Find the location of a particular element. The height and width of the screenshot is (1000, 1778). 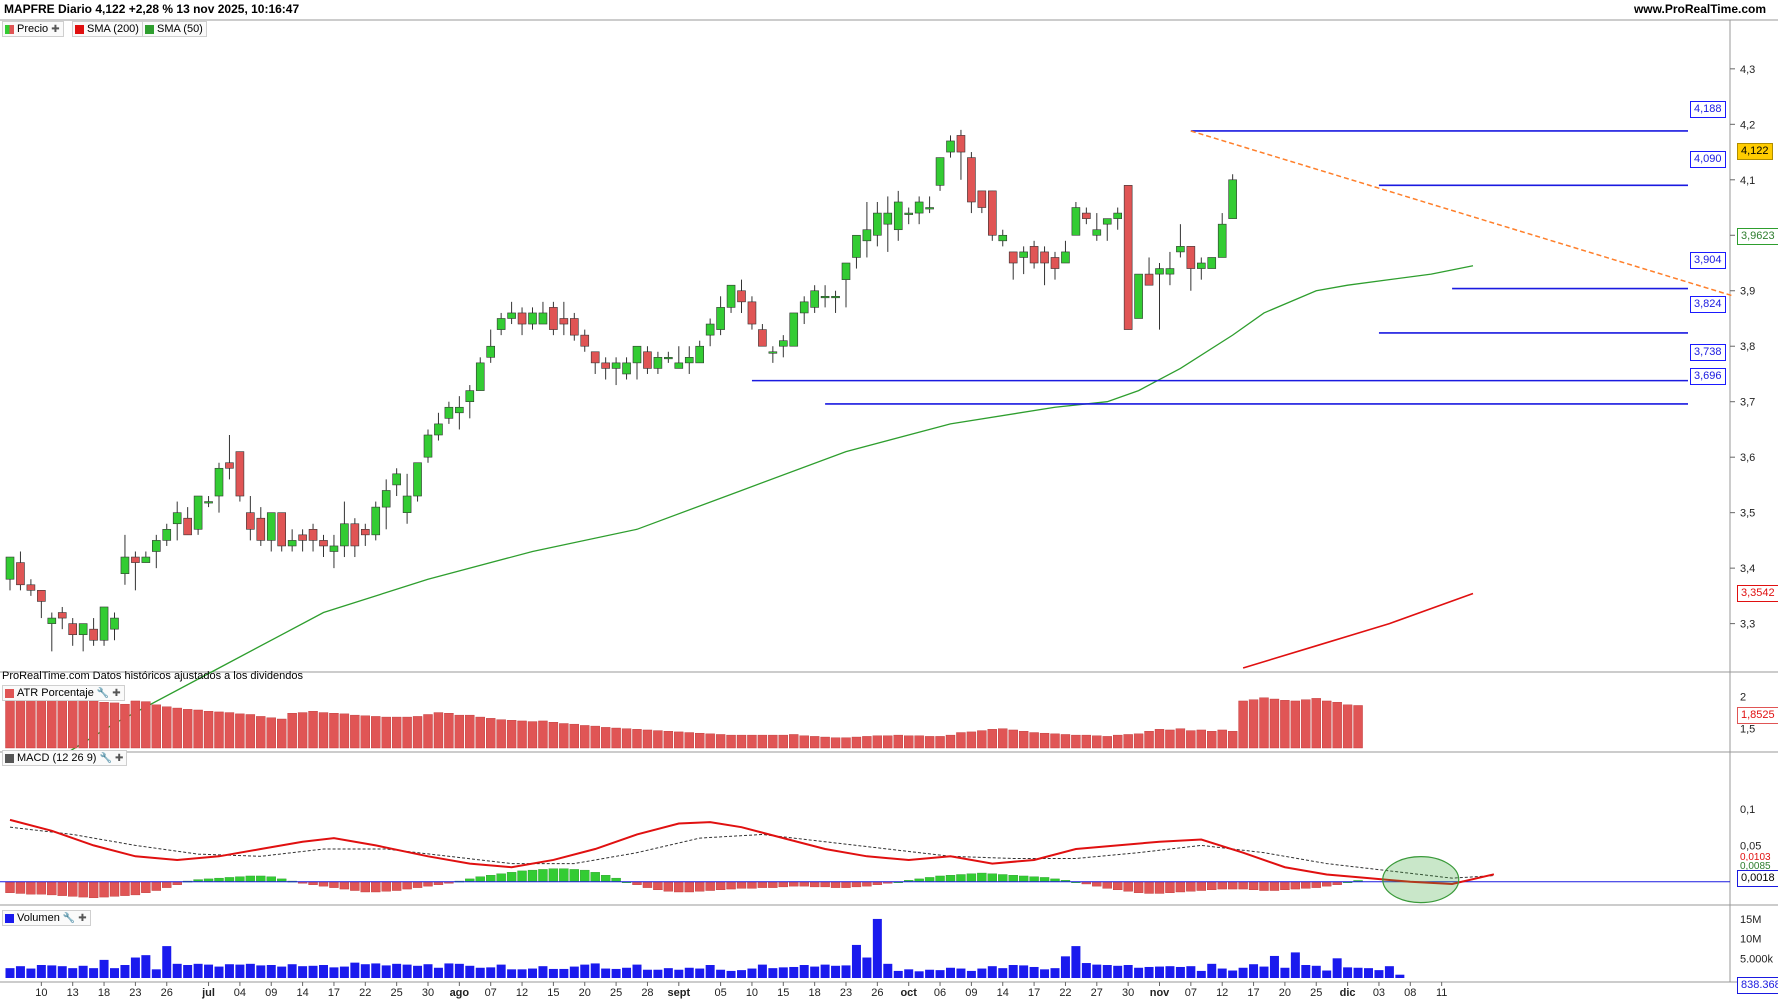

legend-precio: Precio ✚ is located at coordinates (33, 29).